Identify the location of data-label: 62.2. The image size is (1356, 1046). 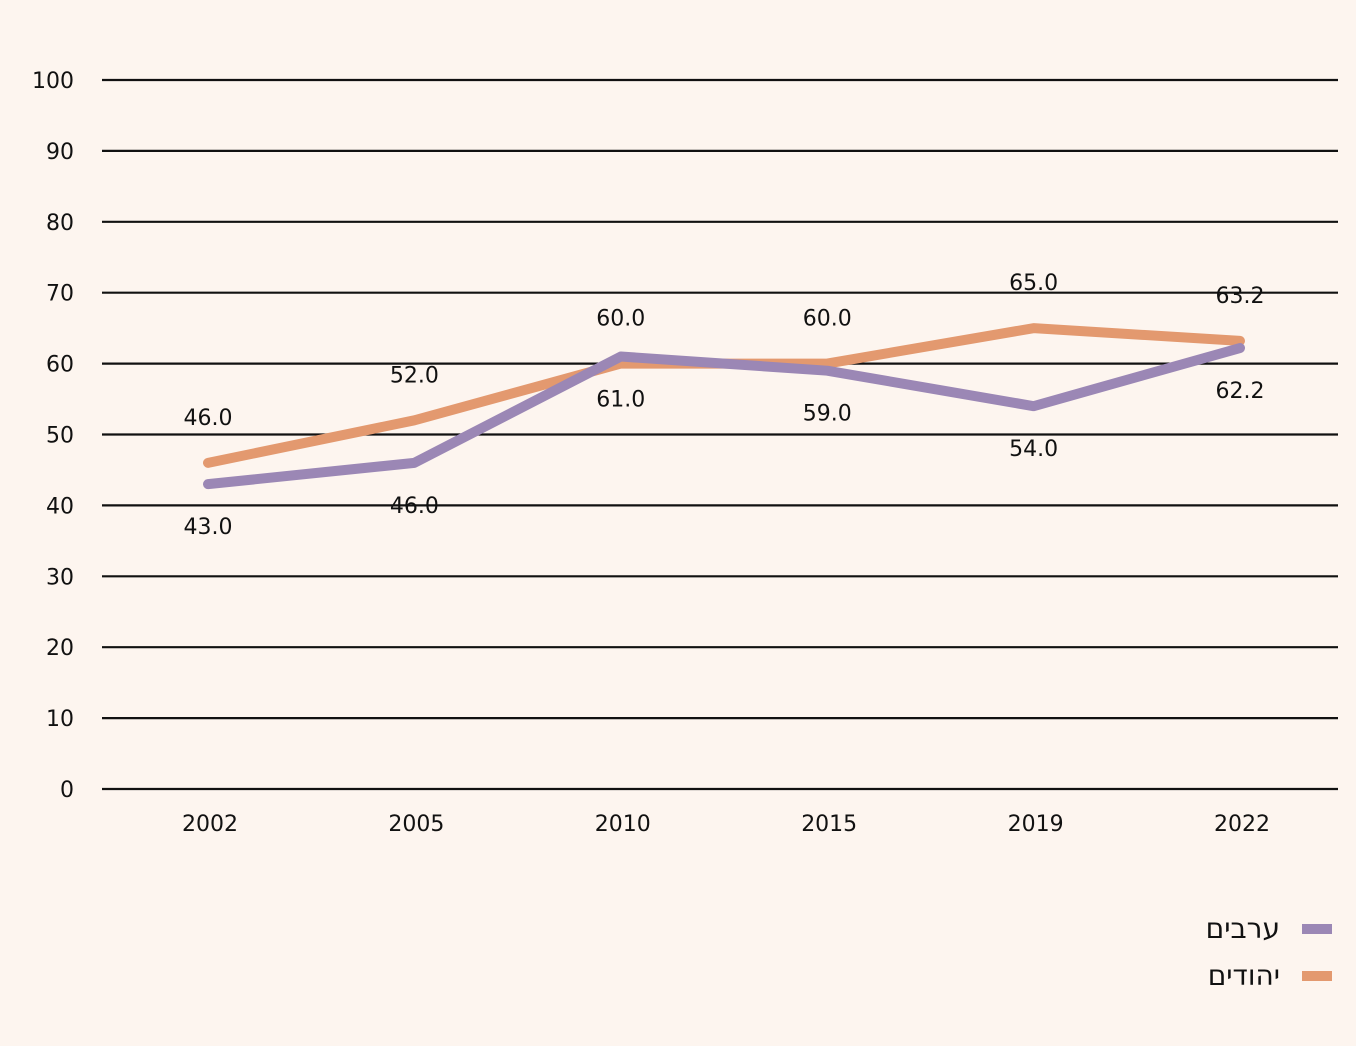
(1240, 391).